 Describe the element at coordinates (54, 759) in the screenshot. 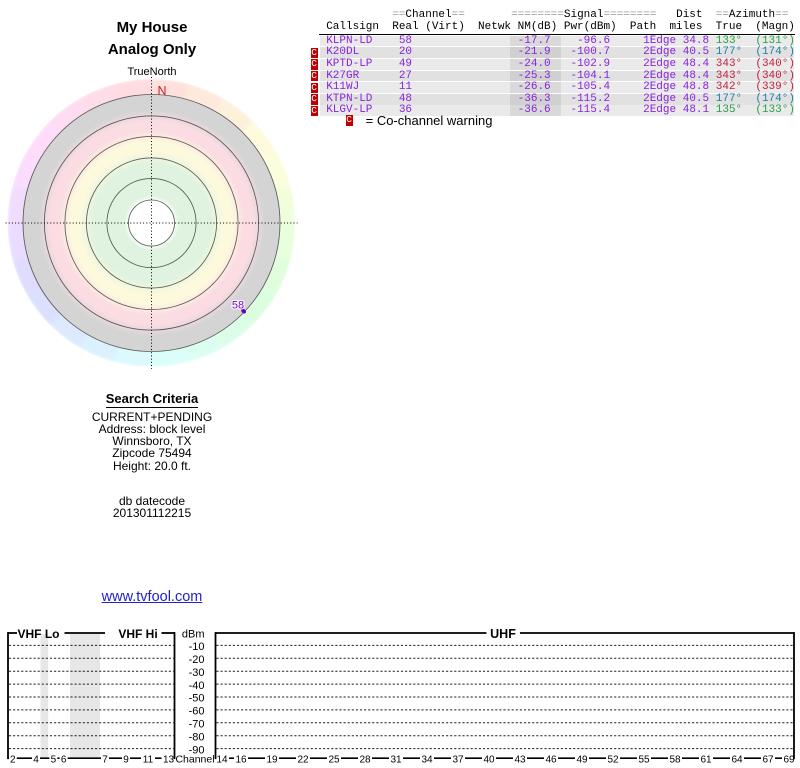

I see `svg-text: 5` at that location.